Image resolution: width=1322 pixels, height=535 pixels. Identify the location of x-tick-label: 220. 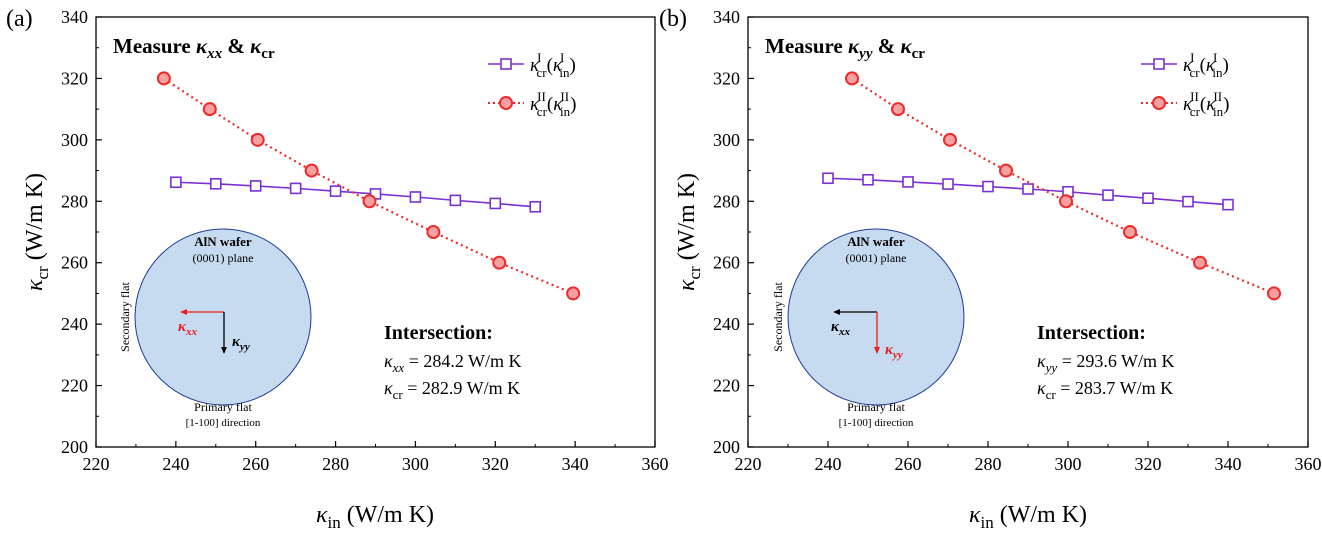
(748, 464).